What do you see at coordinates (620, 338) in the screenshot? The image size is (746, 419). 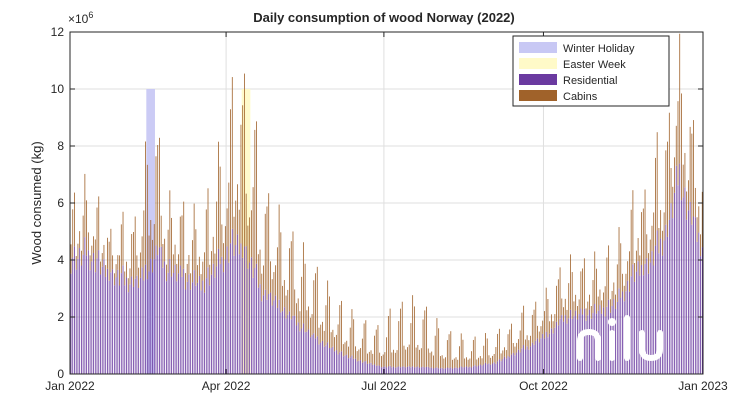 I see `nilu-watermark: nilu` at bounding box center [620, 338].